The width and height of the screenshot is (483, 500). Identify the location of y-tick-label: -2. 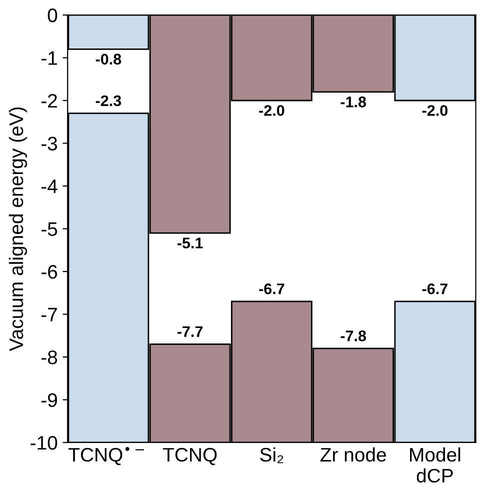
(49, 101).